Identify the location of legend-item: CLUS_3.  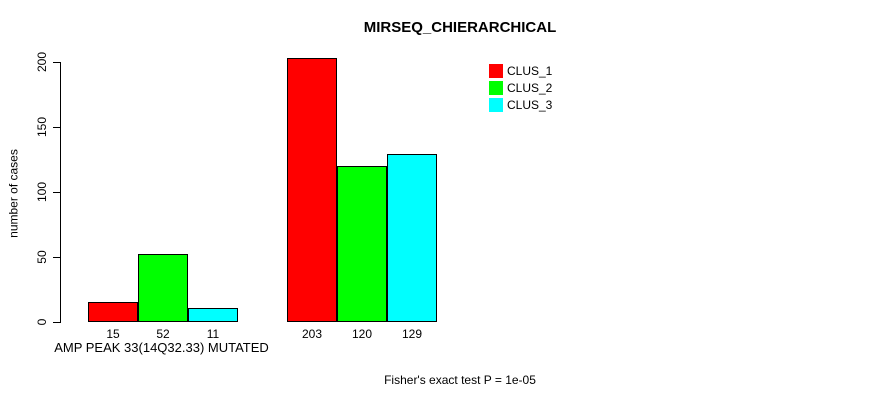
(520, 105).